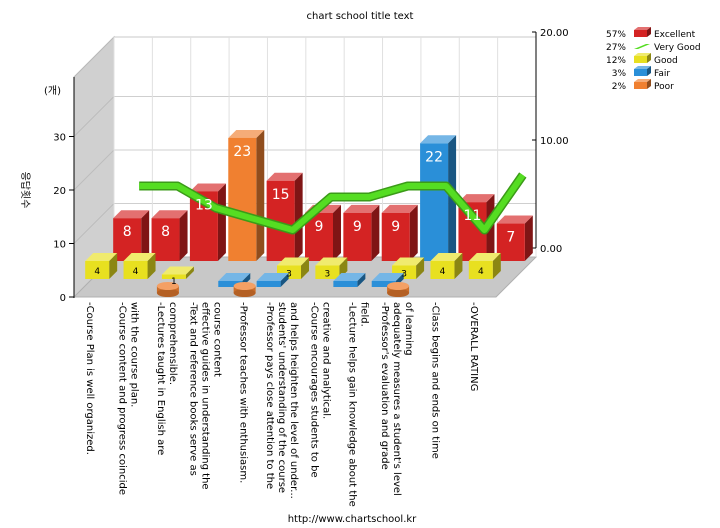  What do you see at coordinates (662, 74) in the screenshot?
I see `svg-text: Fair` at bounding box center [662, 74].